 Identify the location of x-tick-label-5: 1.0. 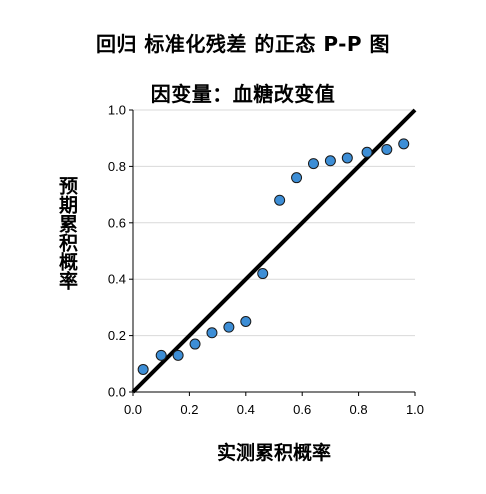
(415, 409).